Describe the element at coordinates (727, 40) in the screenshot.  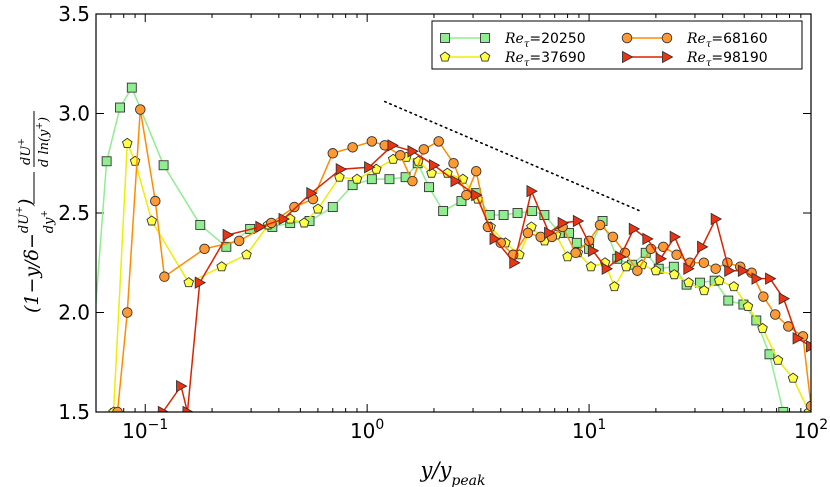
I see `legend-label: Reτ=68160` at that location.